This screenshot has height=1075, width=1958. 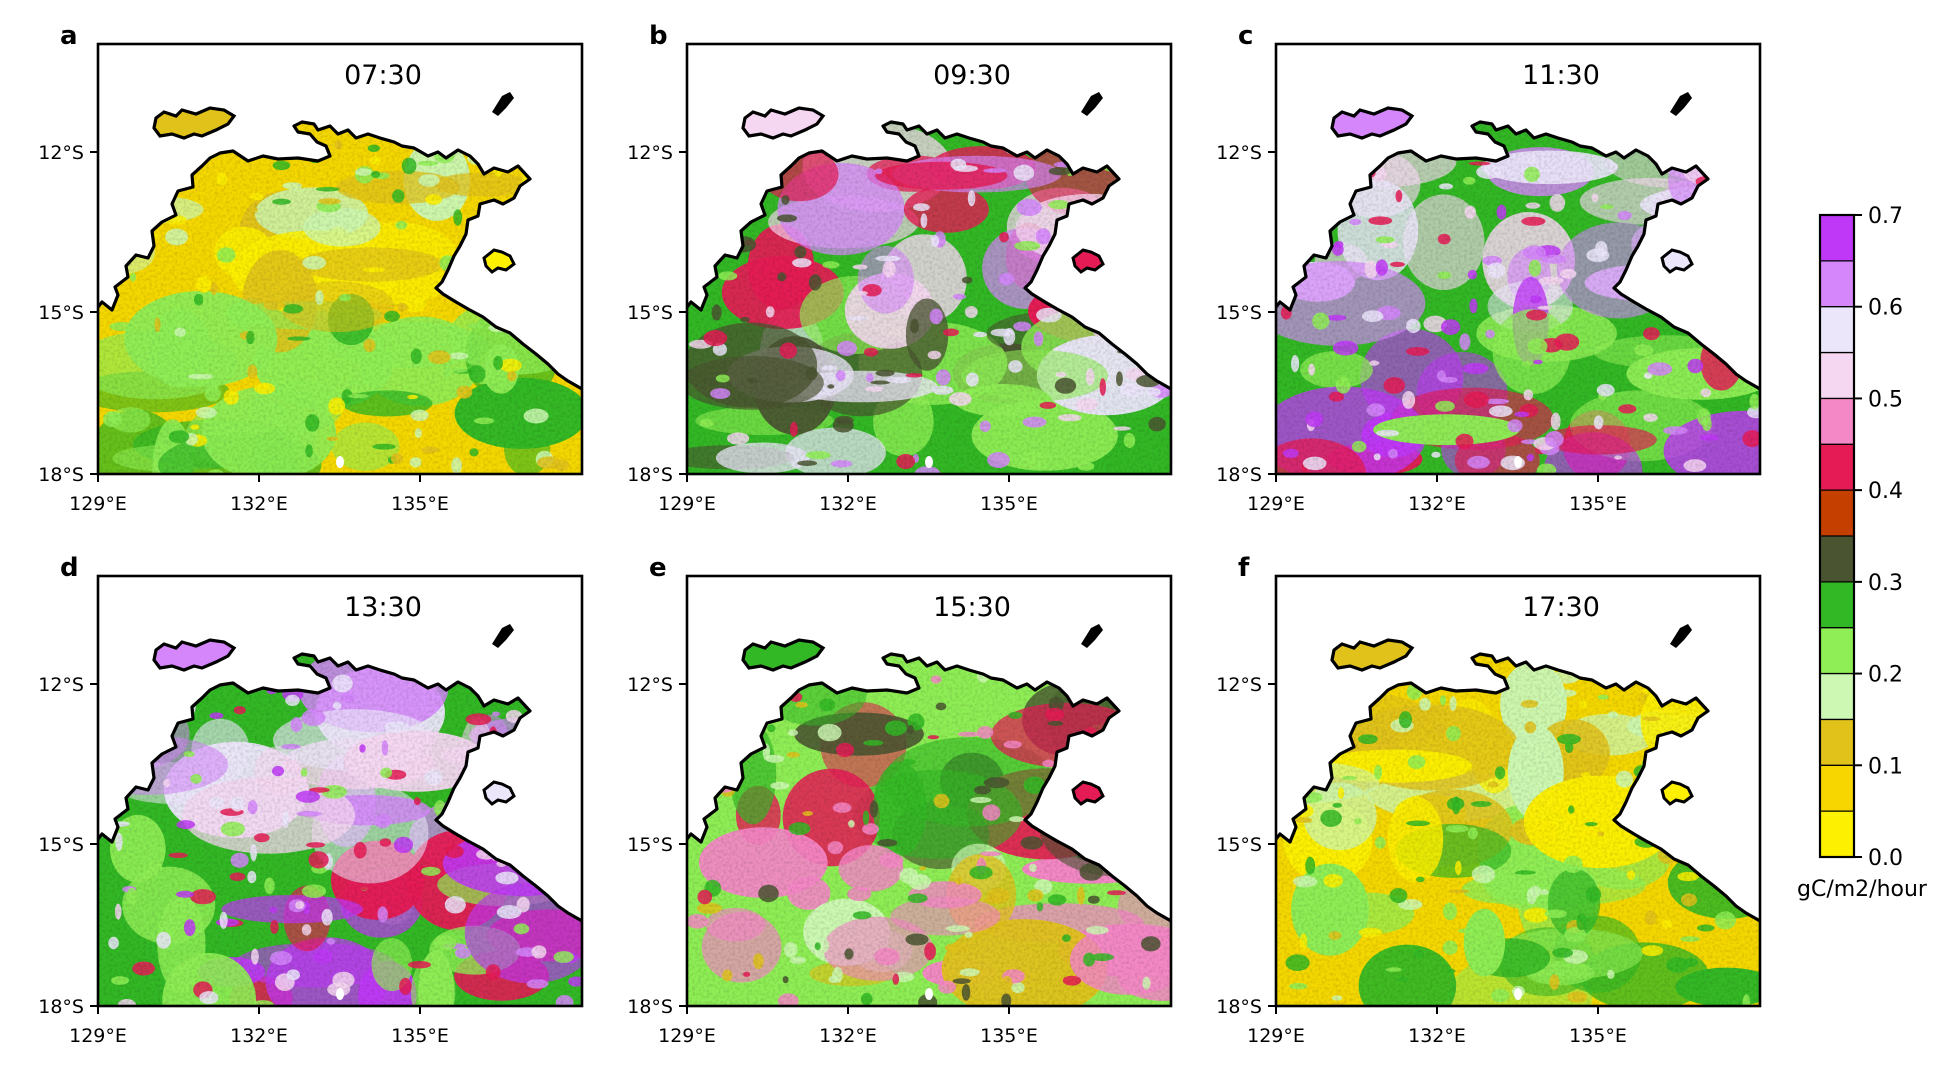 I want to click on colorbar: 0.0 0.1 0.2 0.3 0.4 0.5 0.6 0.7 gC/m2/hour, so click(x=1862, y=553).